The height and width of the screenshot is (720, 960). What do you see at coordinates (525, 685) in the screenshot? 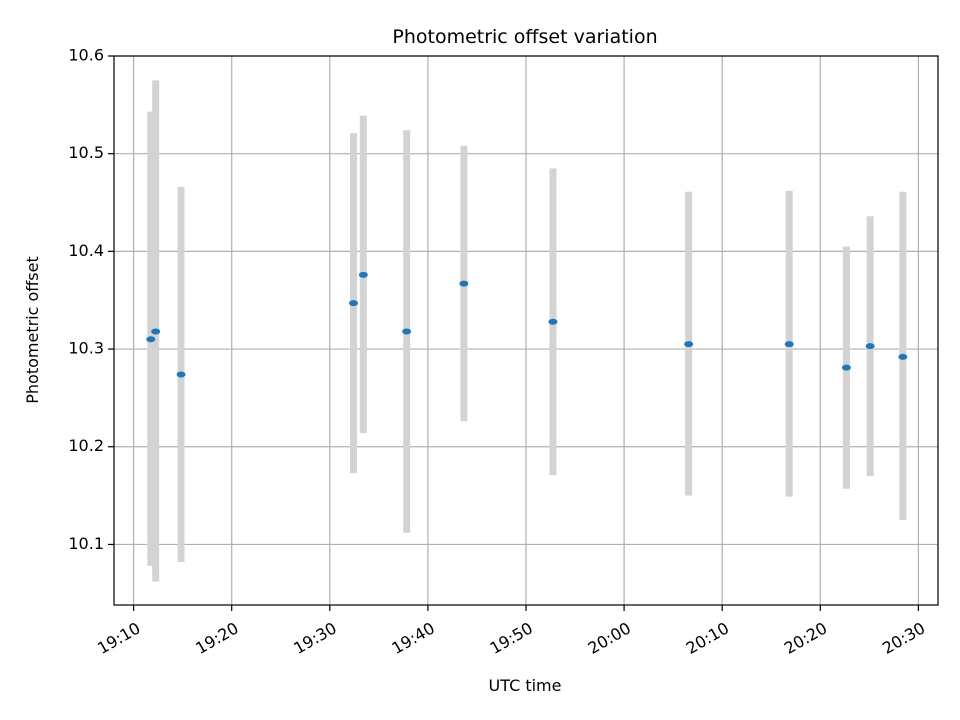
I see `x-axis-label: UTC time` at bounding box center [525, 685].